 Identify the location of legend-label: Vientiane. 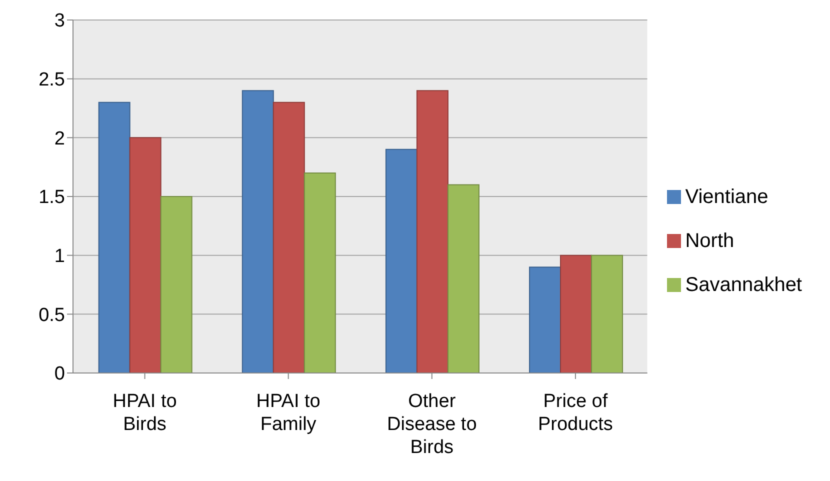
(726, 197).